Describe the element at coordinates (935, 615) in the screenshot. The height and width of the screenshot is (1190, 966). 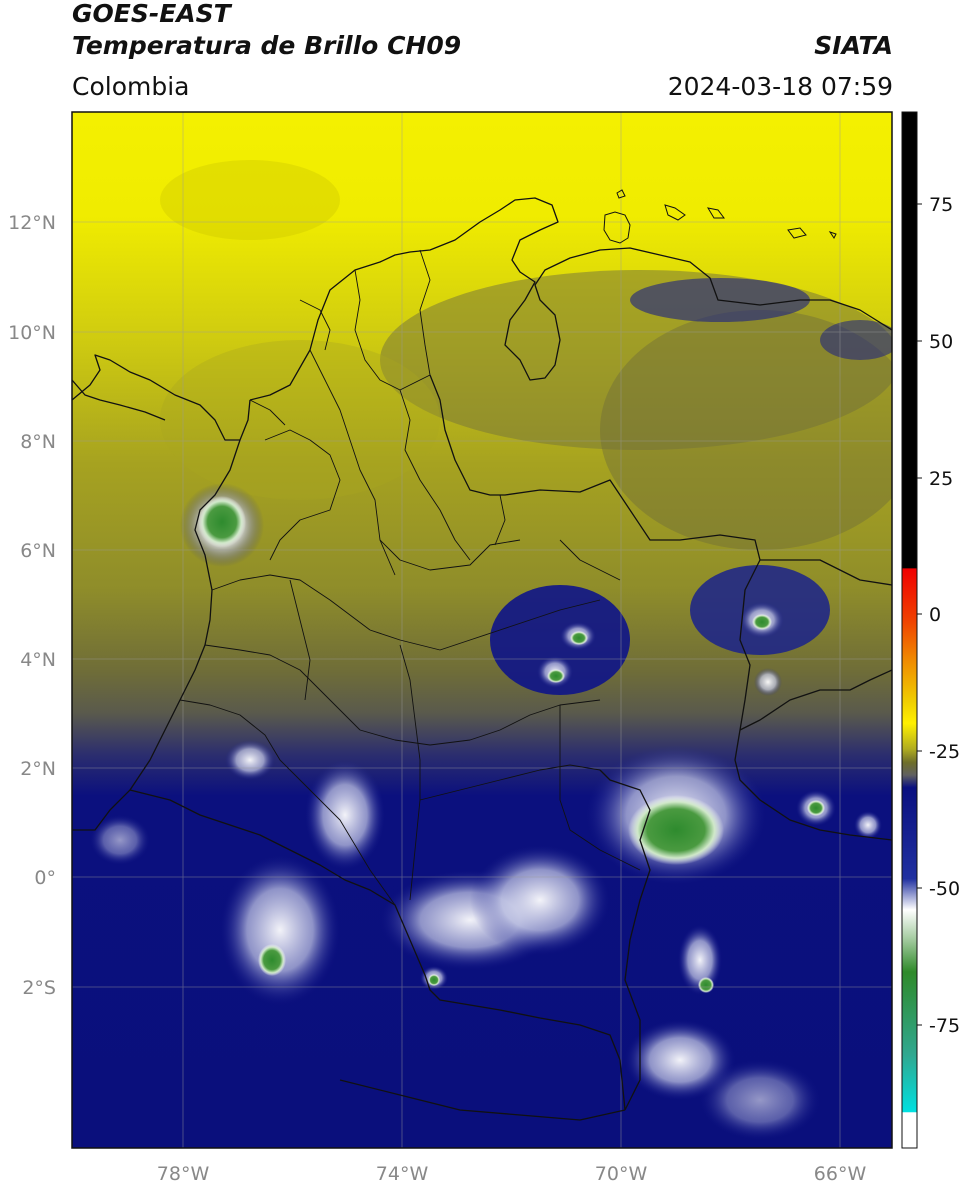
I see `colorbar-tick-label: 0` at that location.